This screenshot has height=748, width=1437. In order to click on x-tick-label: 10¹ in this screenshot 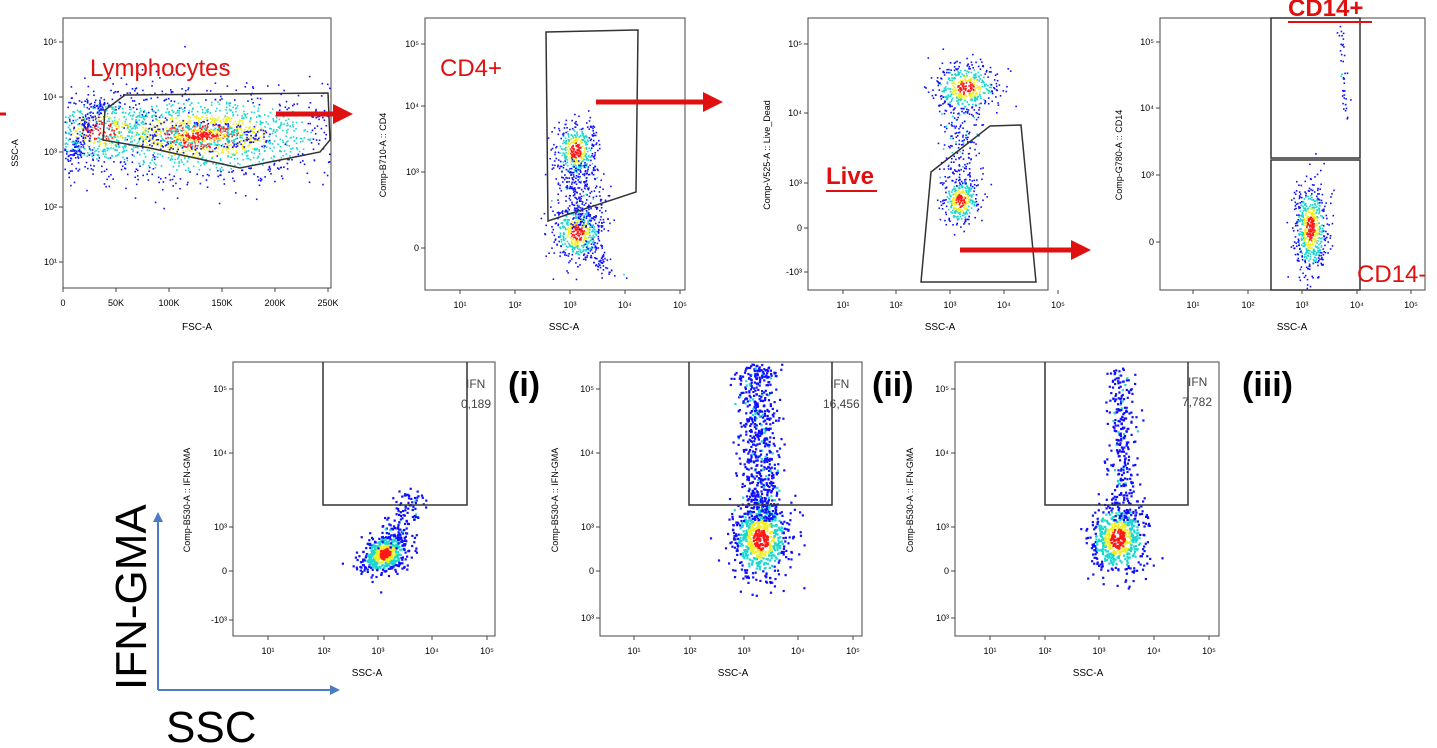, I will do `click(842, 305)`.